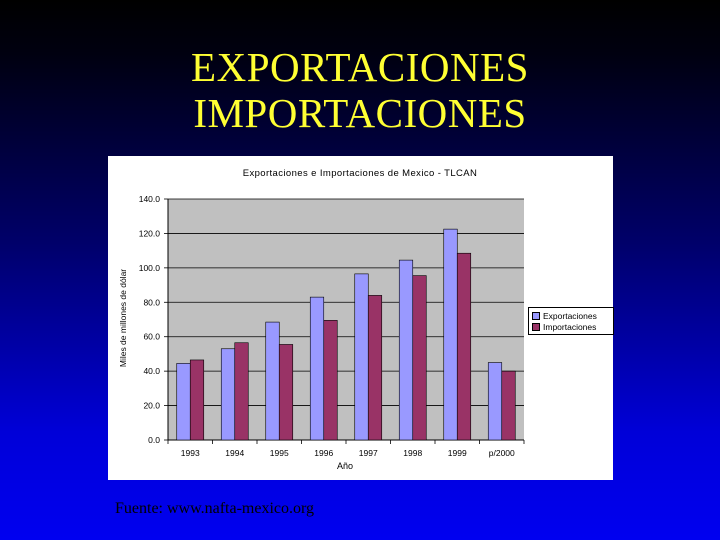 Image resolution: width=720 pixels, height=540 pixels. I want to click on x-tick-label: p/2000, so click(502, 453).